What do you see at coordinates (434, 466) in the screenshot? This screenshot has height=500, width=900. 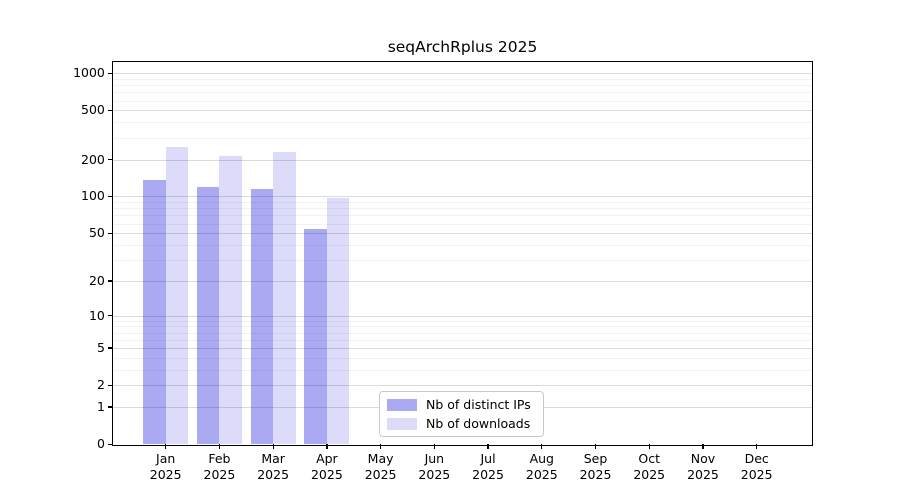 I see `x-axis-tick-label: Jun 2025` at bounding box center [434, 466].